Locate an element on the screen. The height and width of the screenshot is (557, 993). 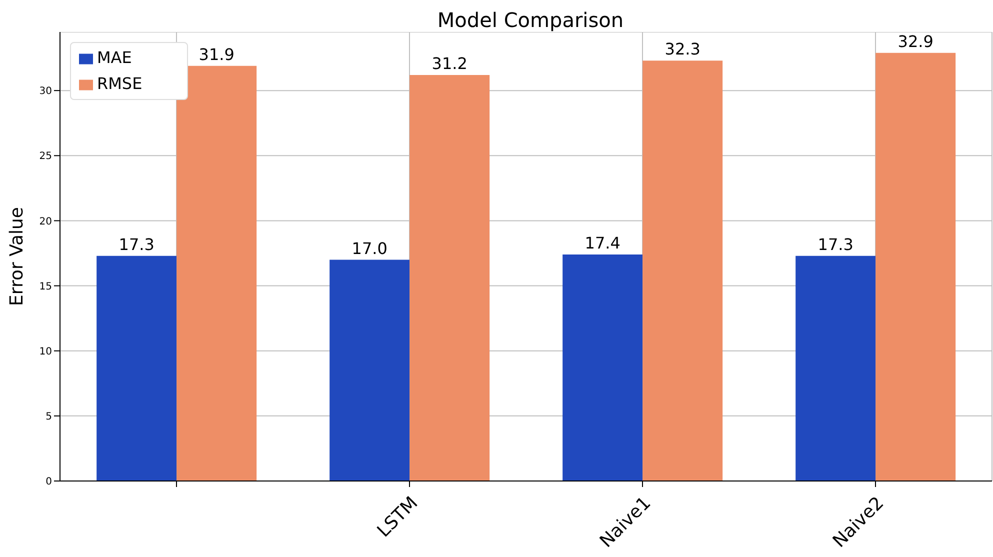
data-label: 17.0 is located at coordinates (370, 248).